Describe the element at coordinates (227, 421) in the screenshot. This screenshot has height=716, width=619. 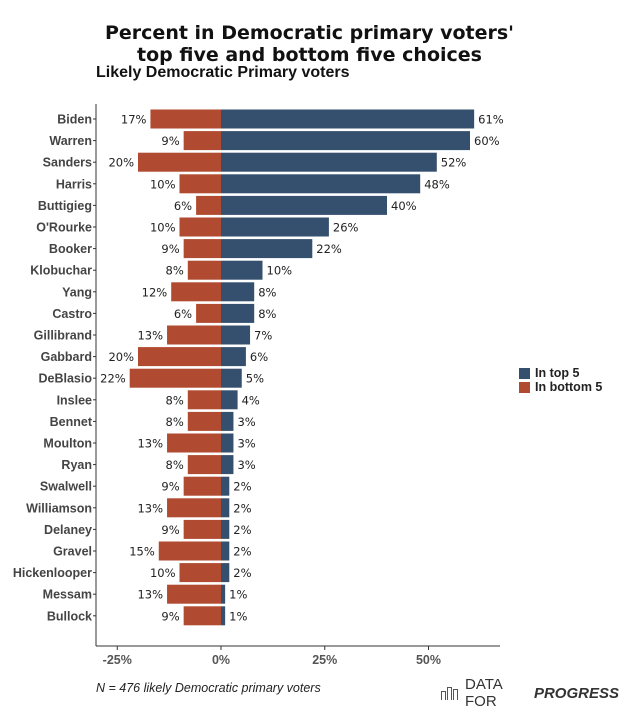
I see `bar-top5-bennet` at that location.